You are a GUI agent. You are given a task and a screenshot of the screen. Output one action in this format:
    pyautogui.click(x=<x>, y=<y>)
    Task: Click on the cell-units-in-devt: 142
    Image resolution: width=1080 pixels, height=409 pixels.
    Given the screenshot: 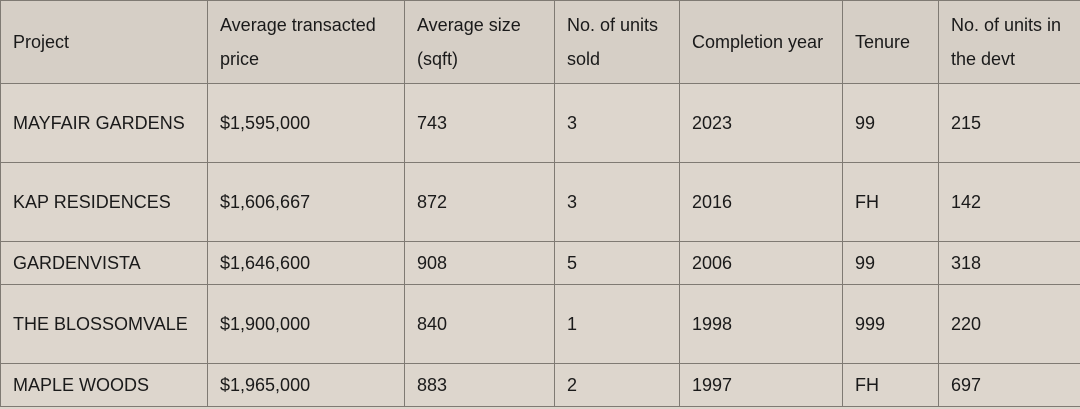 What is the action you would take?
    pyautogui.click(x=1009, y=202)
    